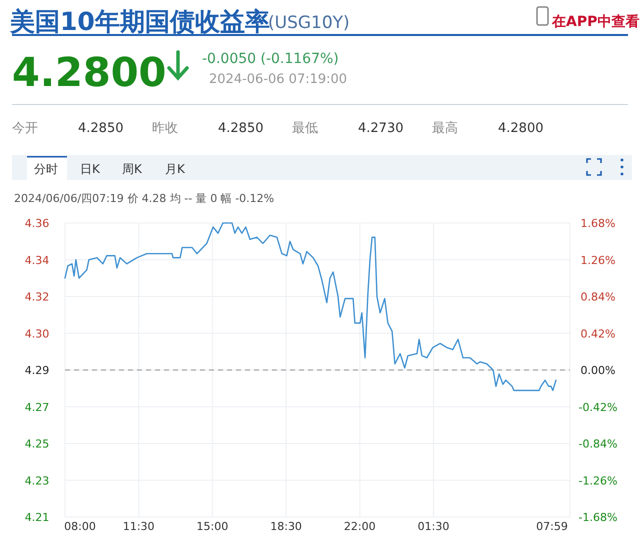  Describe the element at coordinates (144, 198) in the screenshot. I see `text: 2024/06/06/四07:19 价 4.28 均 -- 量 0 幅 -0.12%` at that location.